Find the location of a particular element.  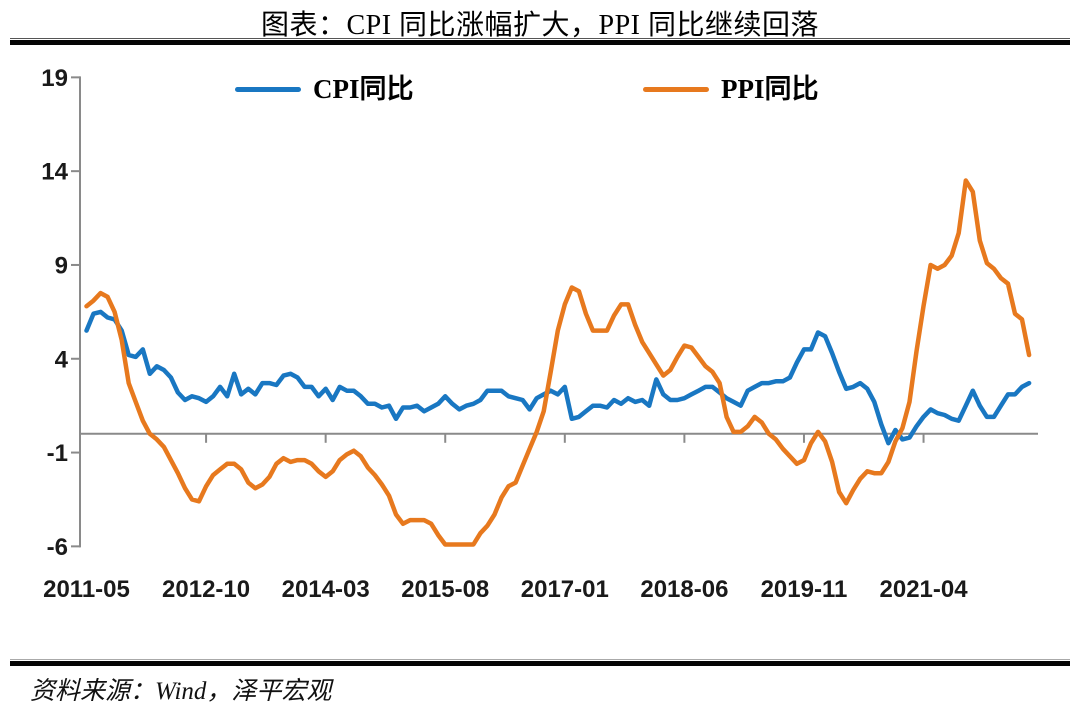

header-rule-thin-line is located at coordinates (540, 38).